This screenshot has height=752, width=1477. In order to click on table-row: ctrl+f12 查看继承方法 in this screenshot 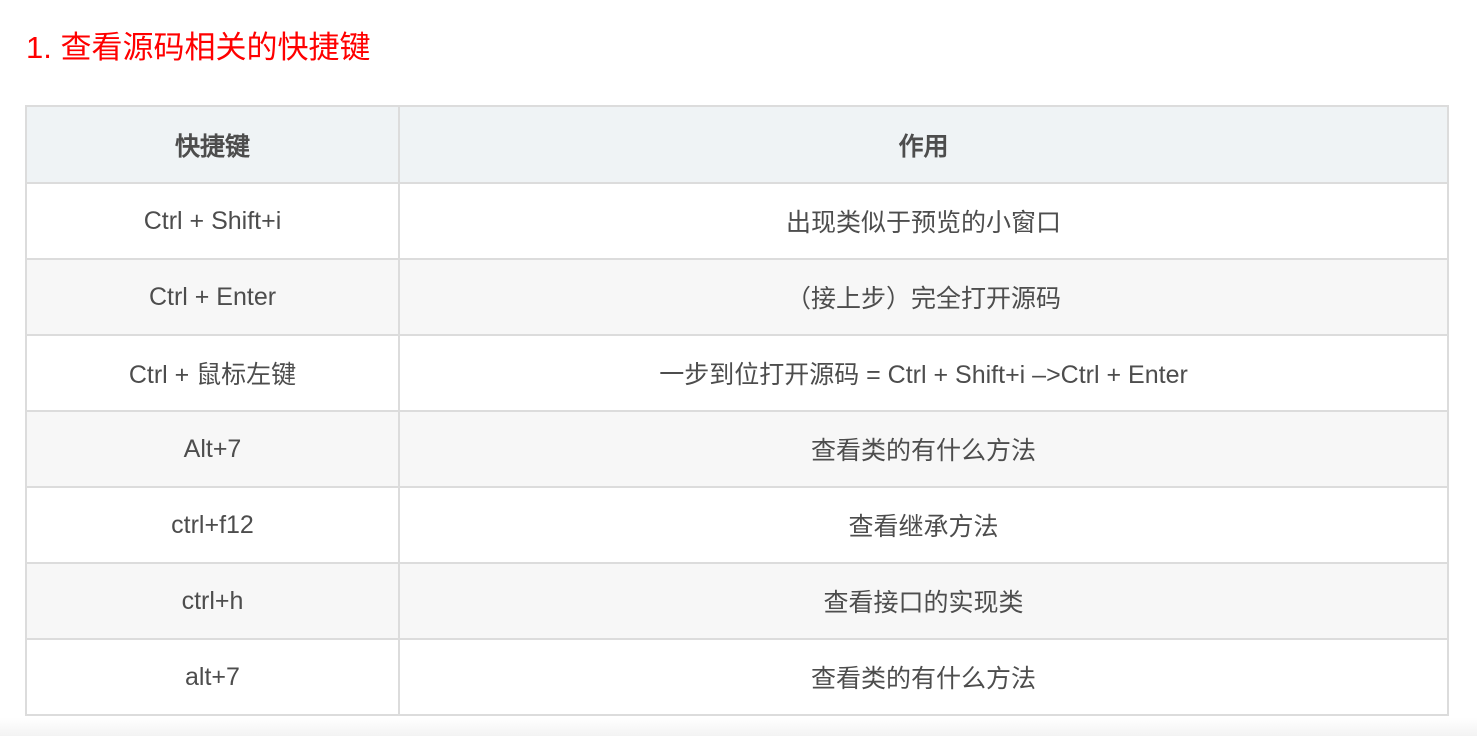, I will do `click(737, 525)`.